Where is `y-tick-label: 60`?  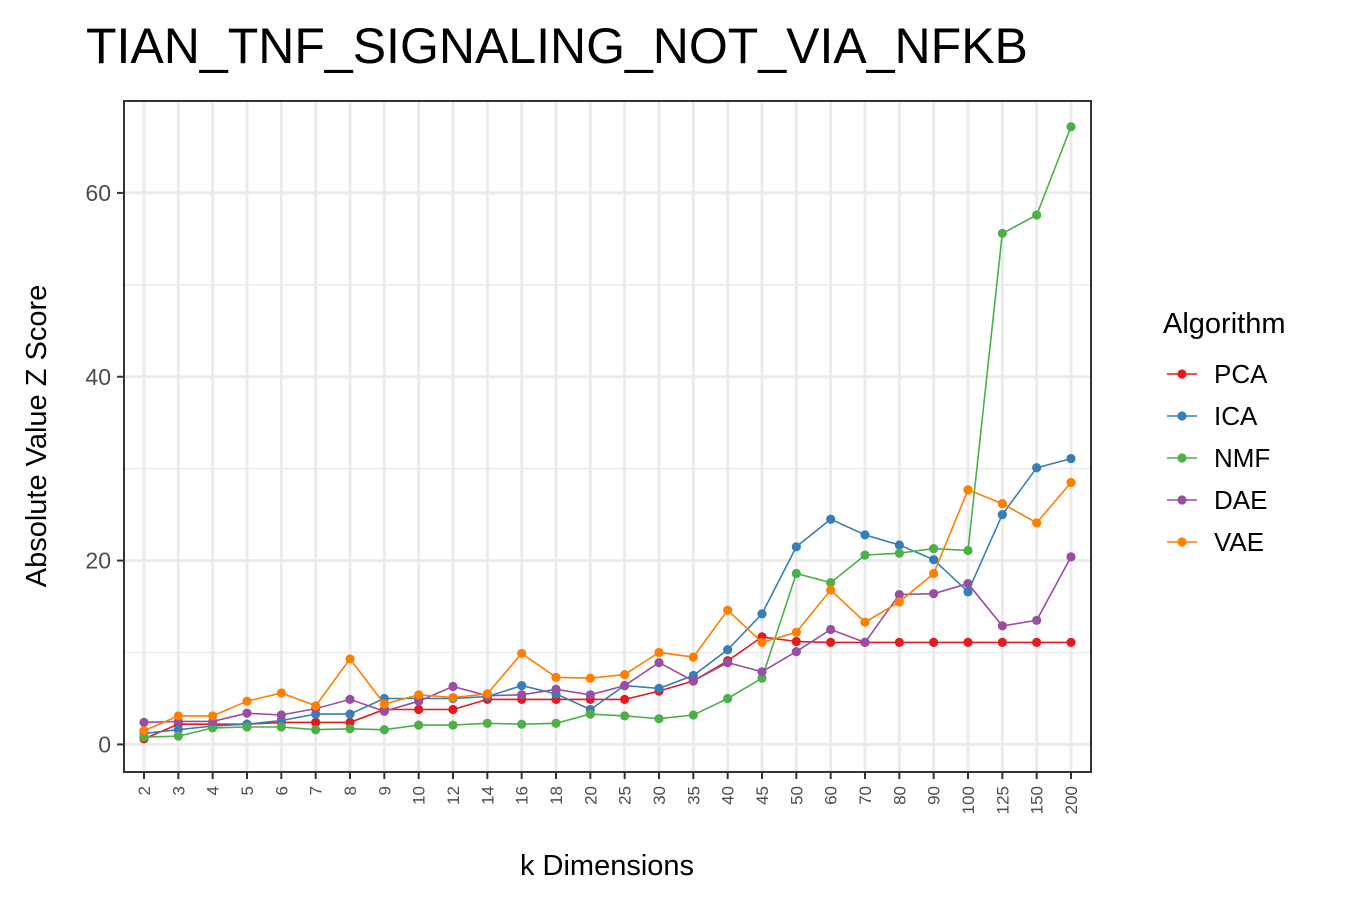 y-tick-label: 60 is located at coordinates (98, 193).